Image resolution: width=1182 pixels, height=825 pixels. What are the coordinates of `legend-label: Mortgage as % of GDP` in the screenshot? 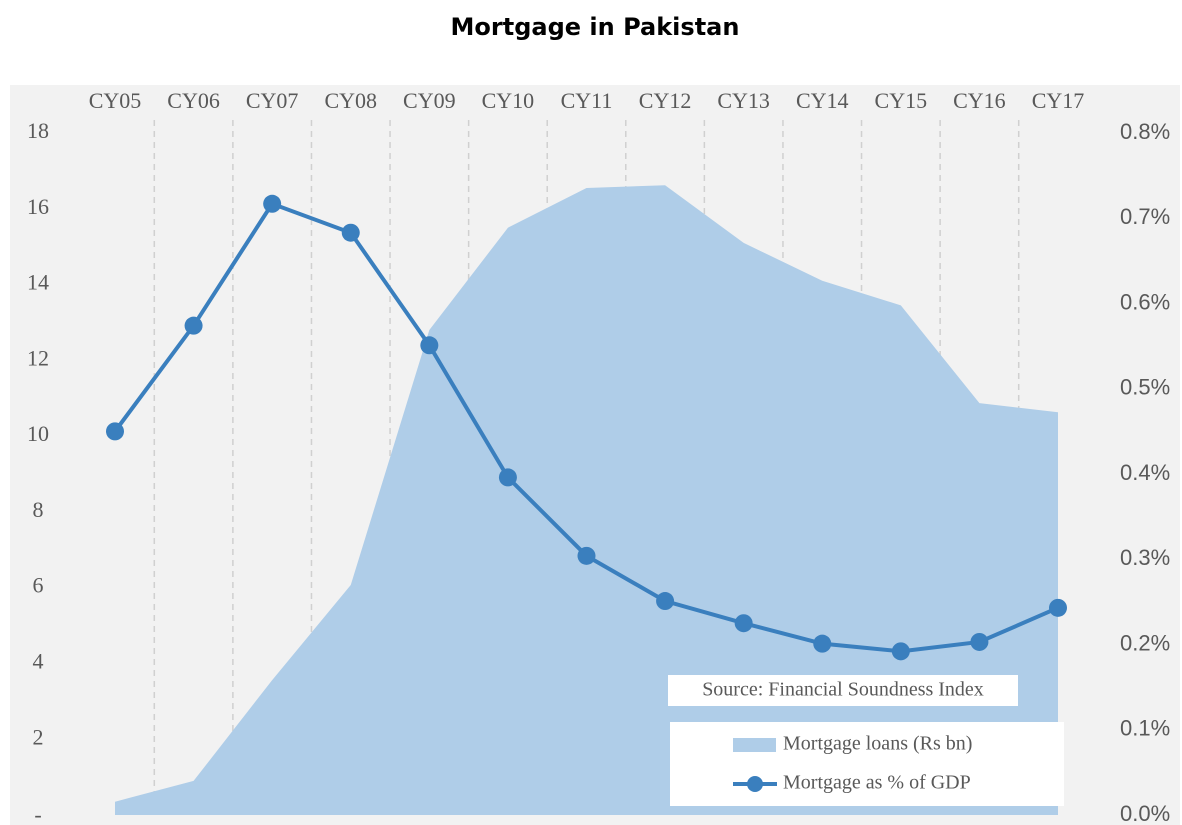 It's located at (877, 783).